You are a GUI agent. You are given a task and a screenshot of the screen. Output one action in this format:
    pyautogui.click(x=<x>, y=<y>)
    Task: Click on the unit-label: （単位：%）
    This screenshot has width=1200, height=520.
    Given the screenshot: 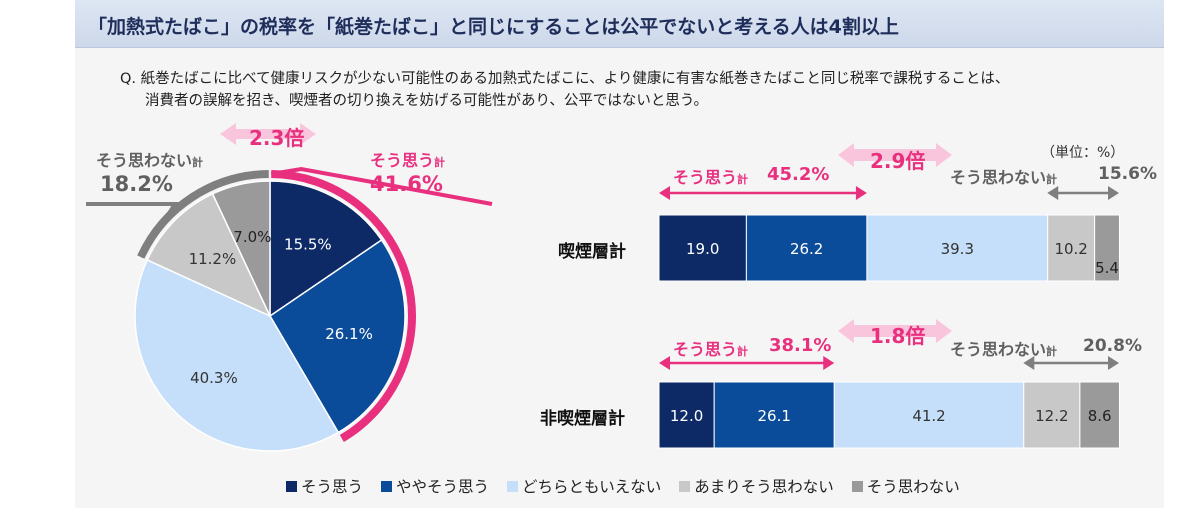 What is the action you would take?
    pyautogui.click(x=1083, y=153)
    